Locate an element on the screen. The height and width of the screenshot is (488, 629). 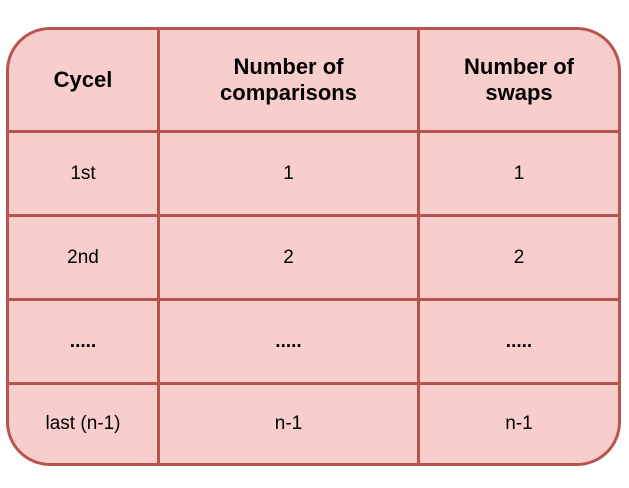
header-comparisons: Number of comparisons is located at coordinates (290, 81).